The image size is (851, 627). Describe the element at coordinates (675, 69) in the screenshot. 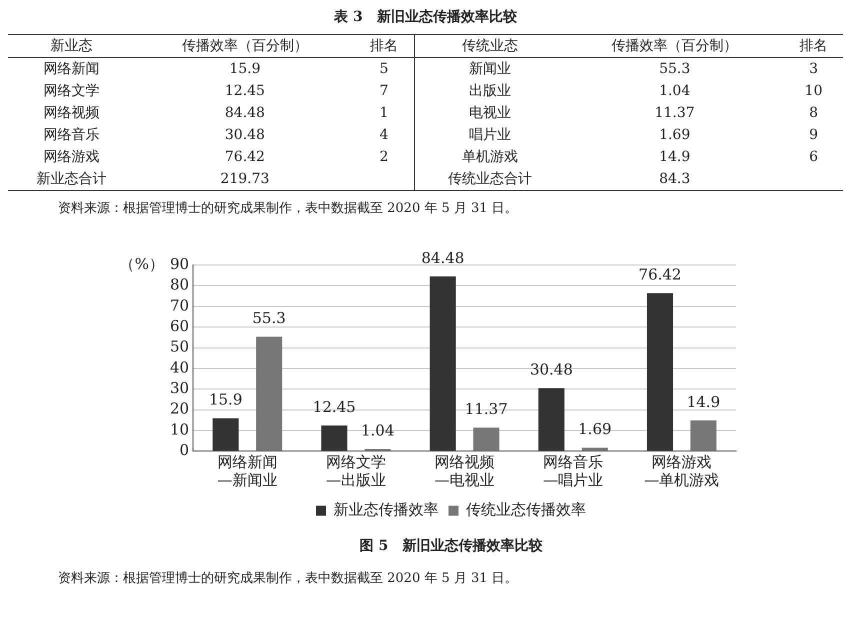

I see `text: 55.3` at that location.